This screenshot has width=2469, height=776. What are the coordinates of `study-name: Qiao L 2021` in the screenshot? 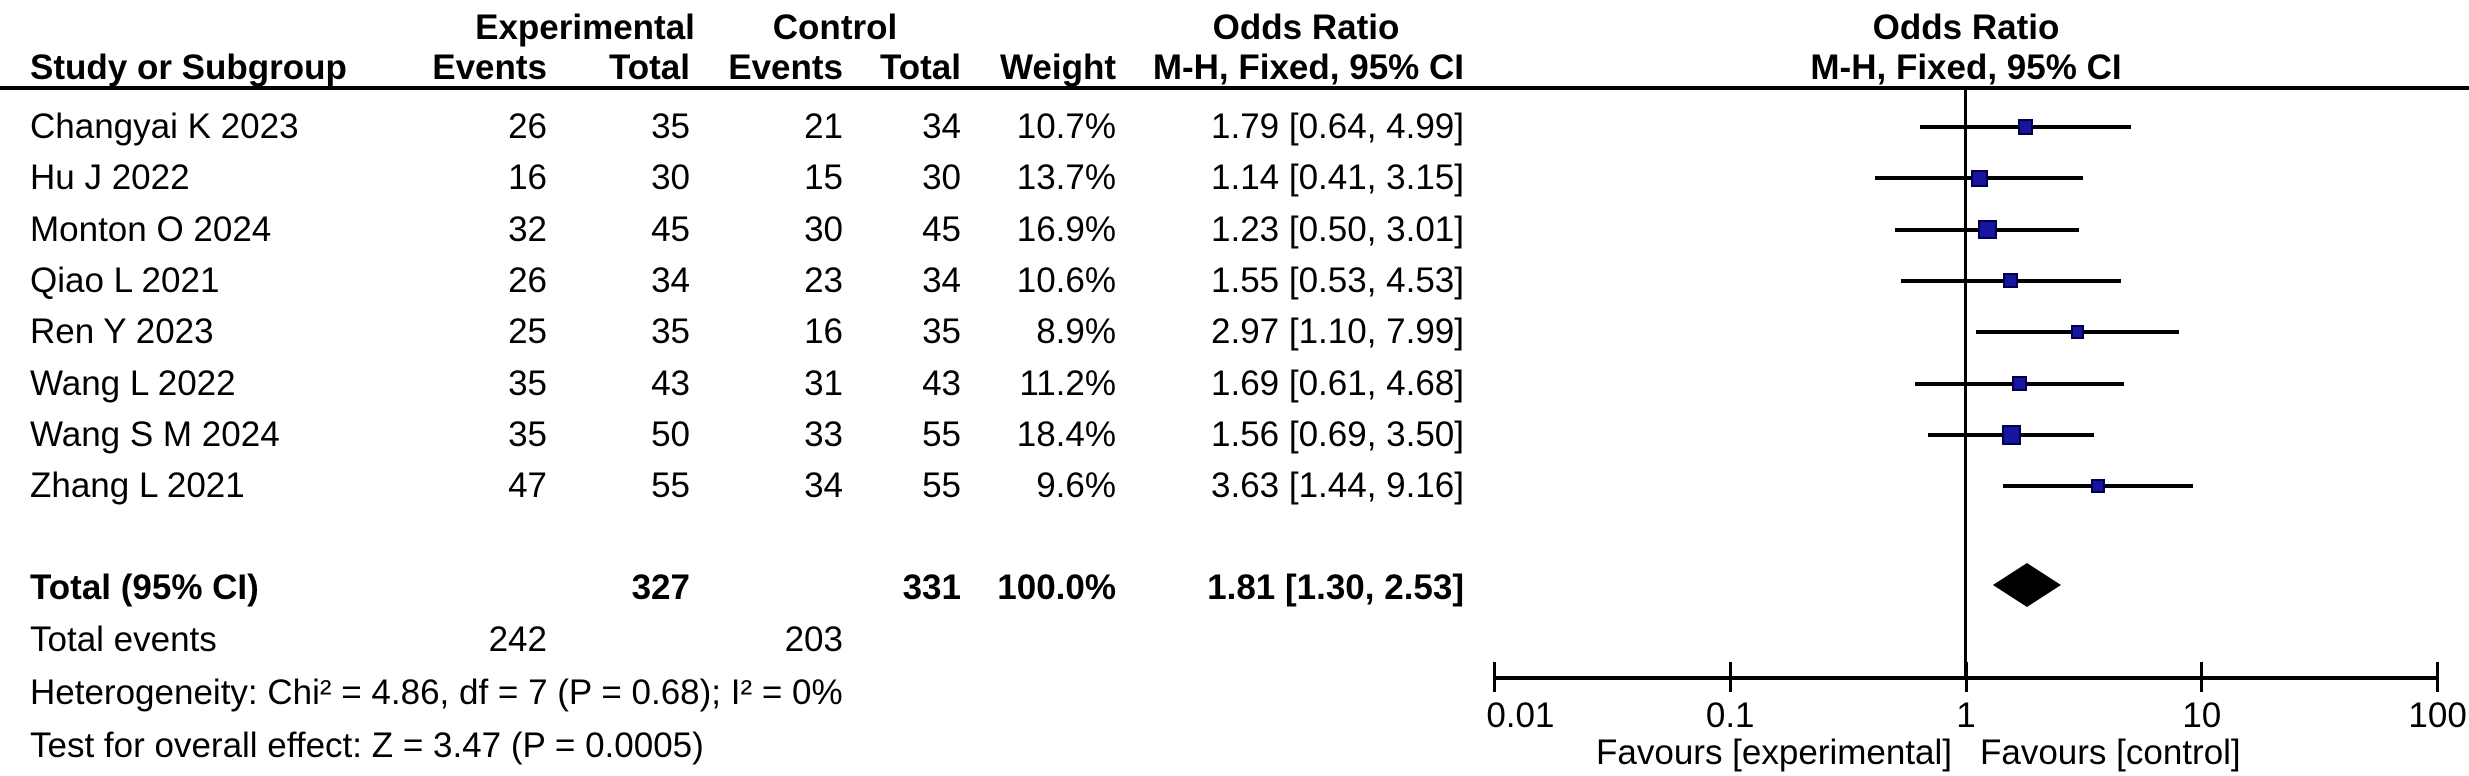 It's located at (125, 280).